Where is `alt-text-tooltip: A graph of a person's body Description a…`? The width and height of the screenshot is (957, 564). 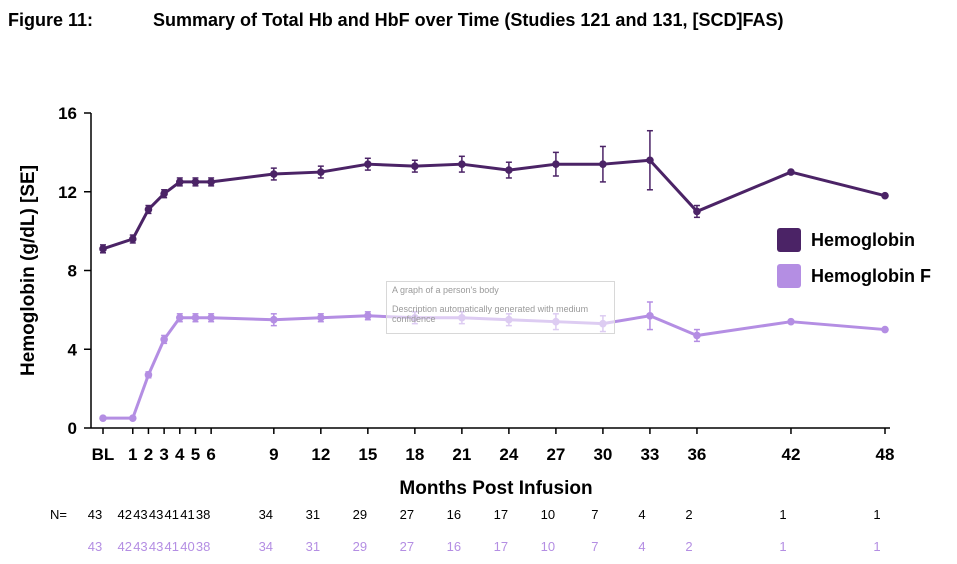
alt-text-tooltip: A graph of a person's body Description a… is located at coordinates (500, 307).